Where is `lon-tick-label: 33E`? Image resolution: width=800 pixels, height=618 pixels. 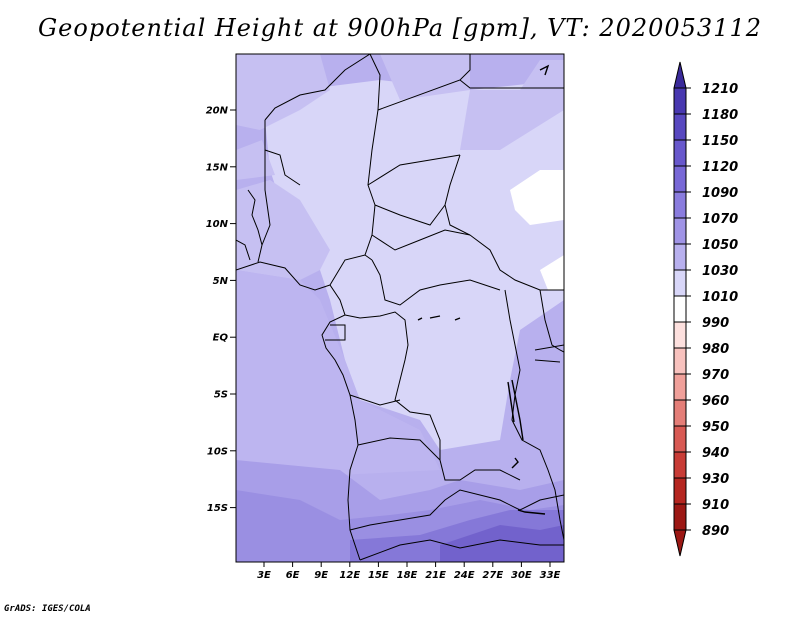
lon-tick-label: 33E is located at coordinates (550, 575).